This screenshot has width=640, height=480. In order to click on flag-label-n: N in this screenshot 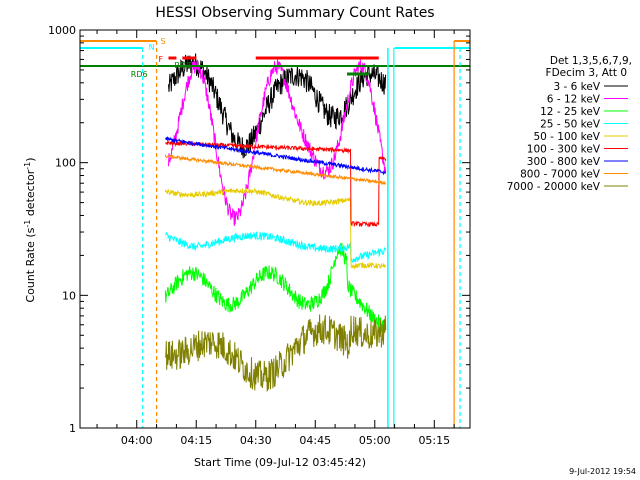, I will do `click(152, 47)`.